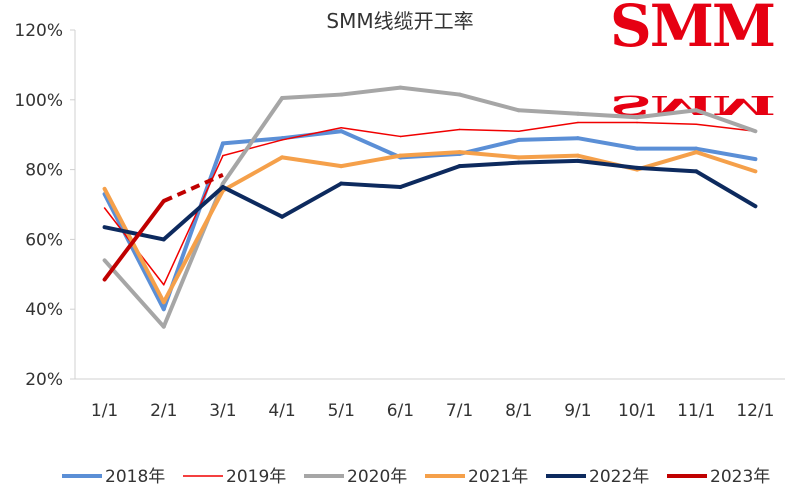  Describe the element at coordinates (377, 477) in the screenshot. I see `legend-label: 2020年` at that location.